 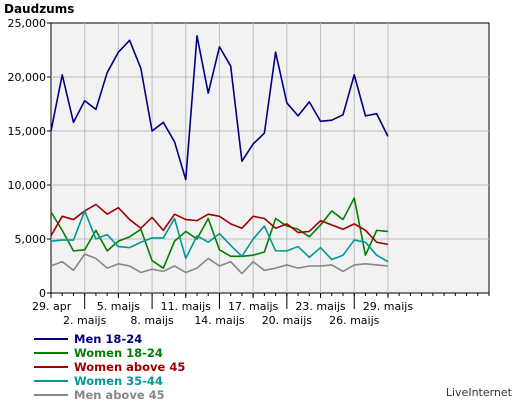 What do you see at coordinates (118, 381) in the screenshot?
I see `legend-label: Women 35-44` at bounding box center [118, 381].